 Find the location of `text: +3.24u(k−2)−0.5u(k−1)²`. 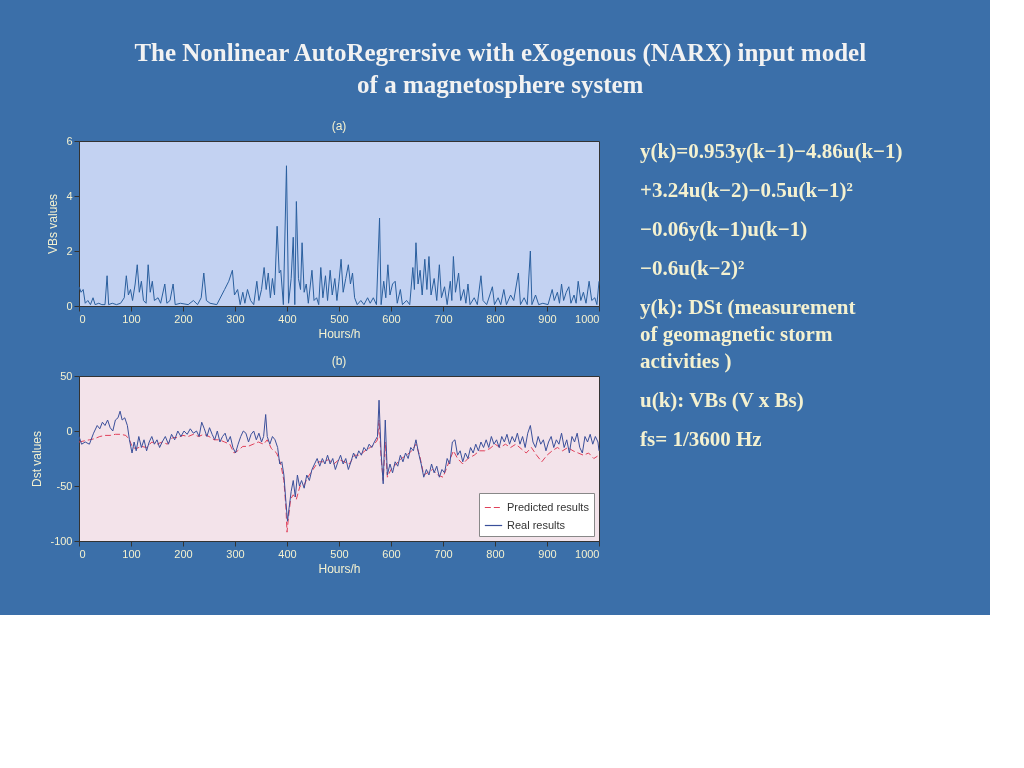

text: +3.24u(k−2)−0.5u(k−1)² is located at coordinates (746, 190).